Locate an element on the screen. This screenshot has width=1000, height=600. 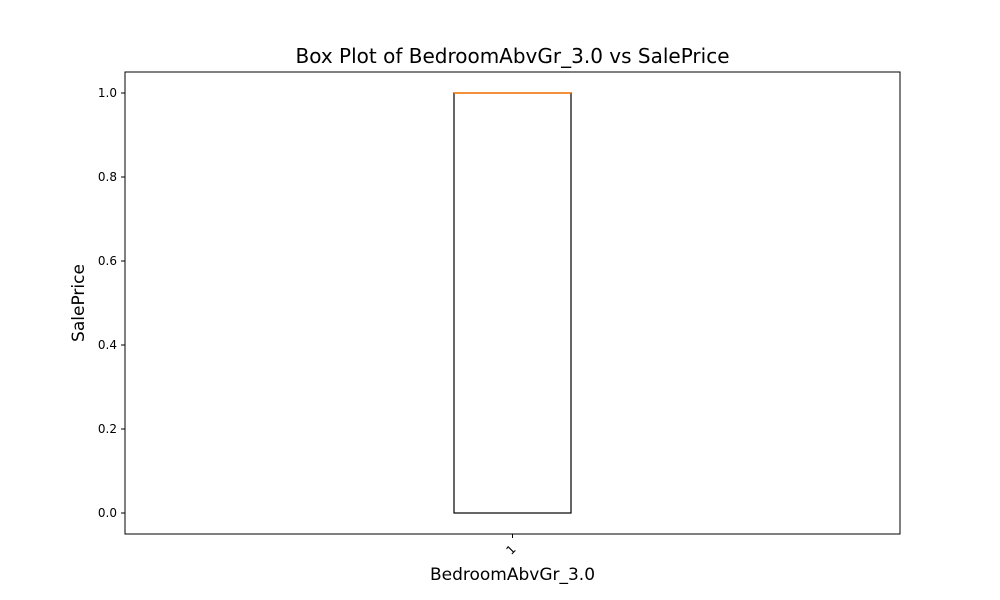
x-tick-label: 1 is located at coordinates (510, 549).